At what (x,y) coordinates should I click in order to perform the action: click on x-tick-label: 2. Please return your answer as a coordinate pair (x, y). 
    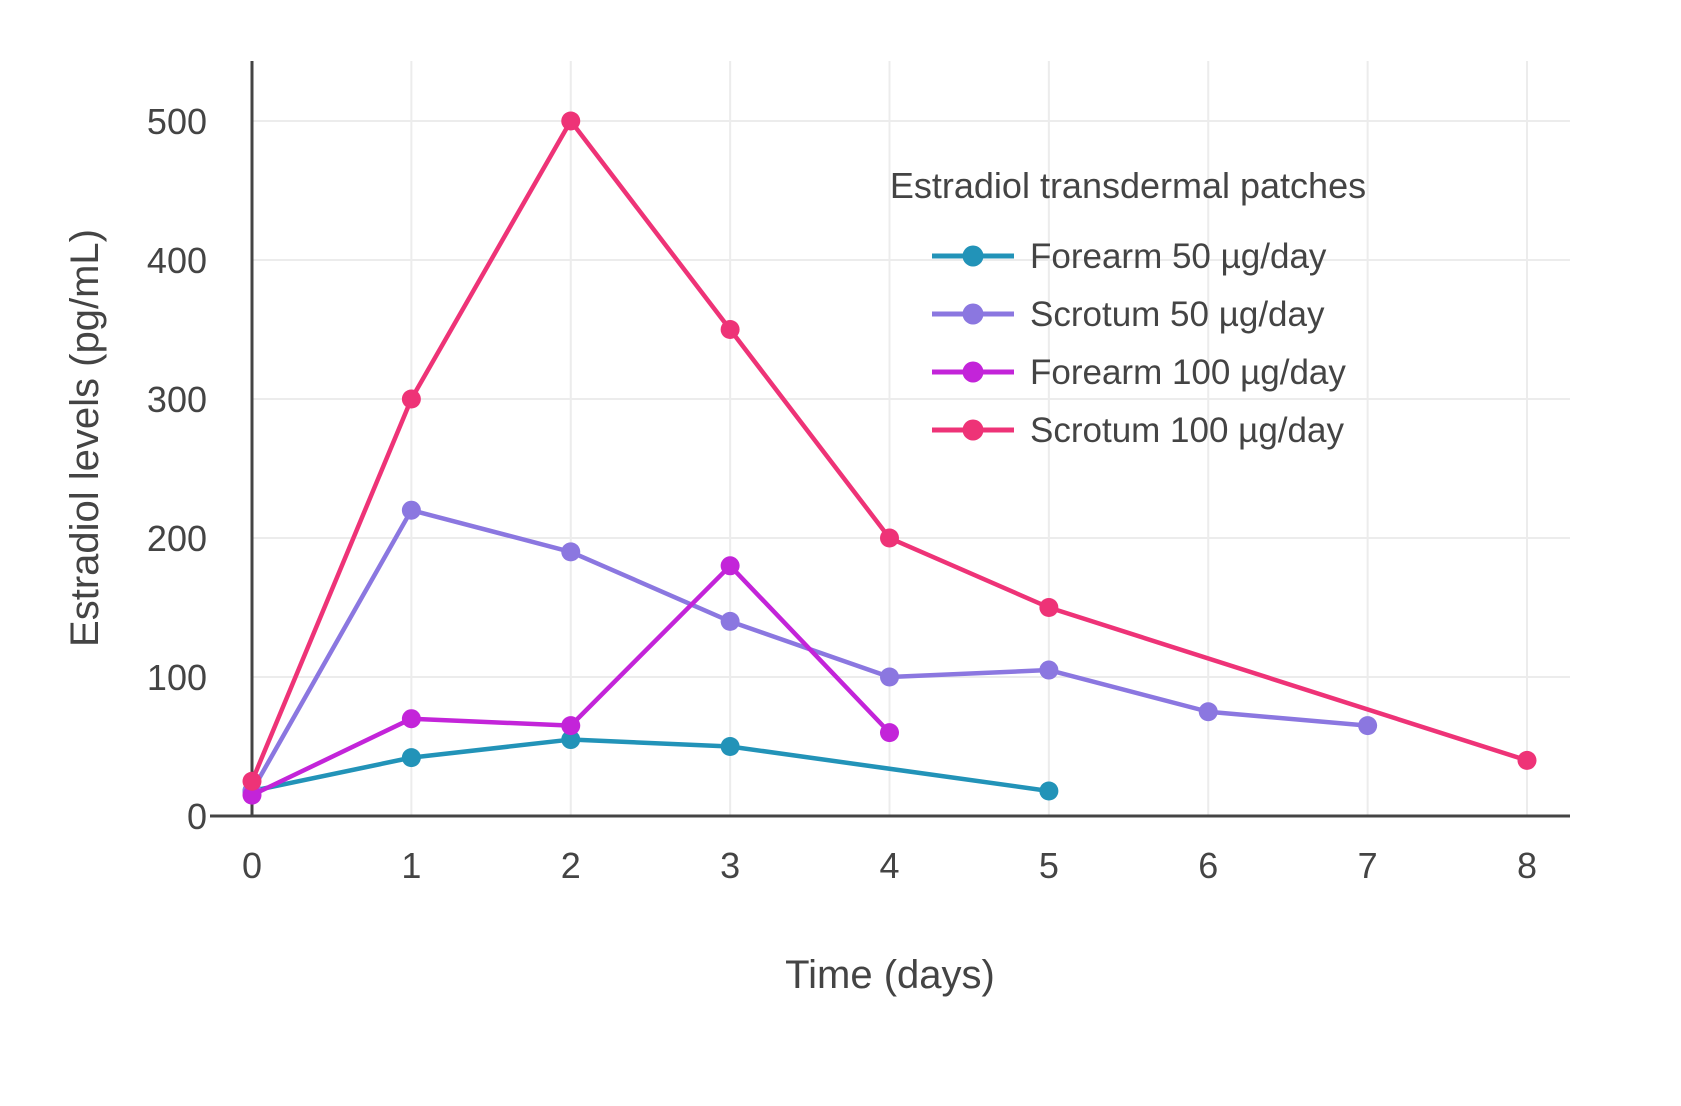
    Looking at the image, I should click on (571, 865).